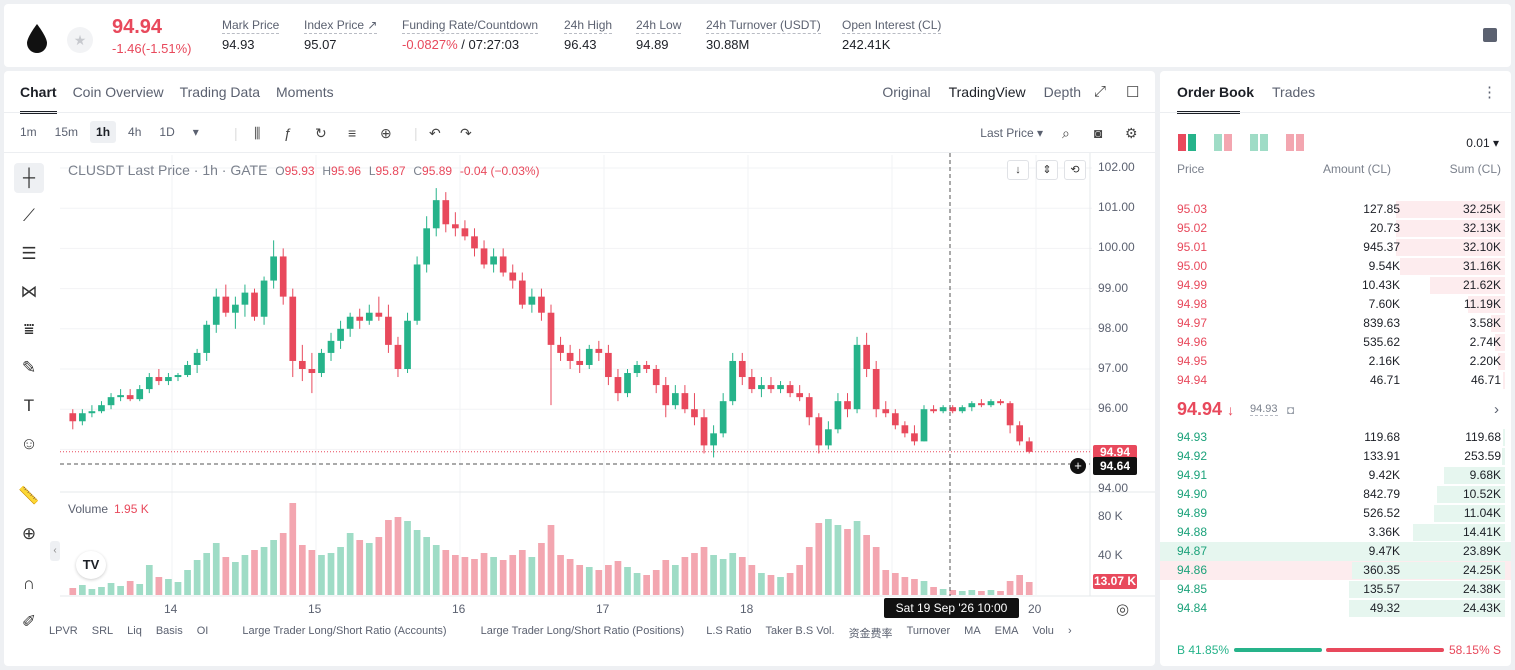 The height and width of the screenshot is (670, 1515). What do you see at coordinates (220, 92) in the screenshot?
I see `tab-trading-data: Trading Data` at bounding box center [220, 92].